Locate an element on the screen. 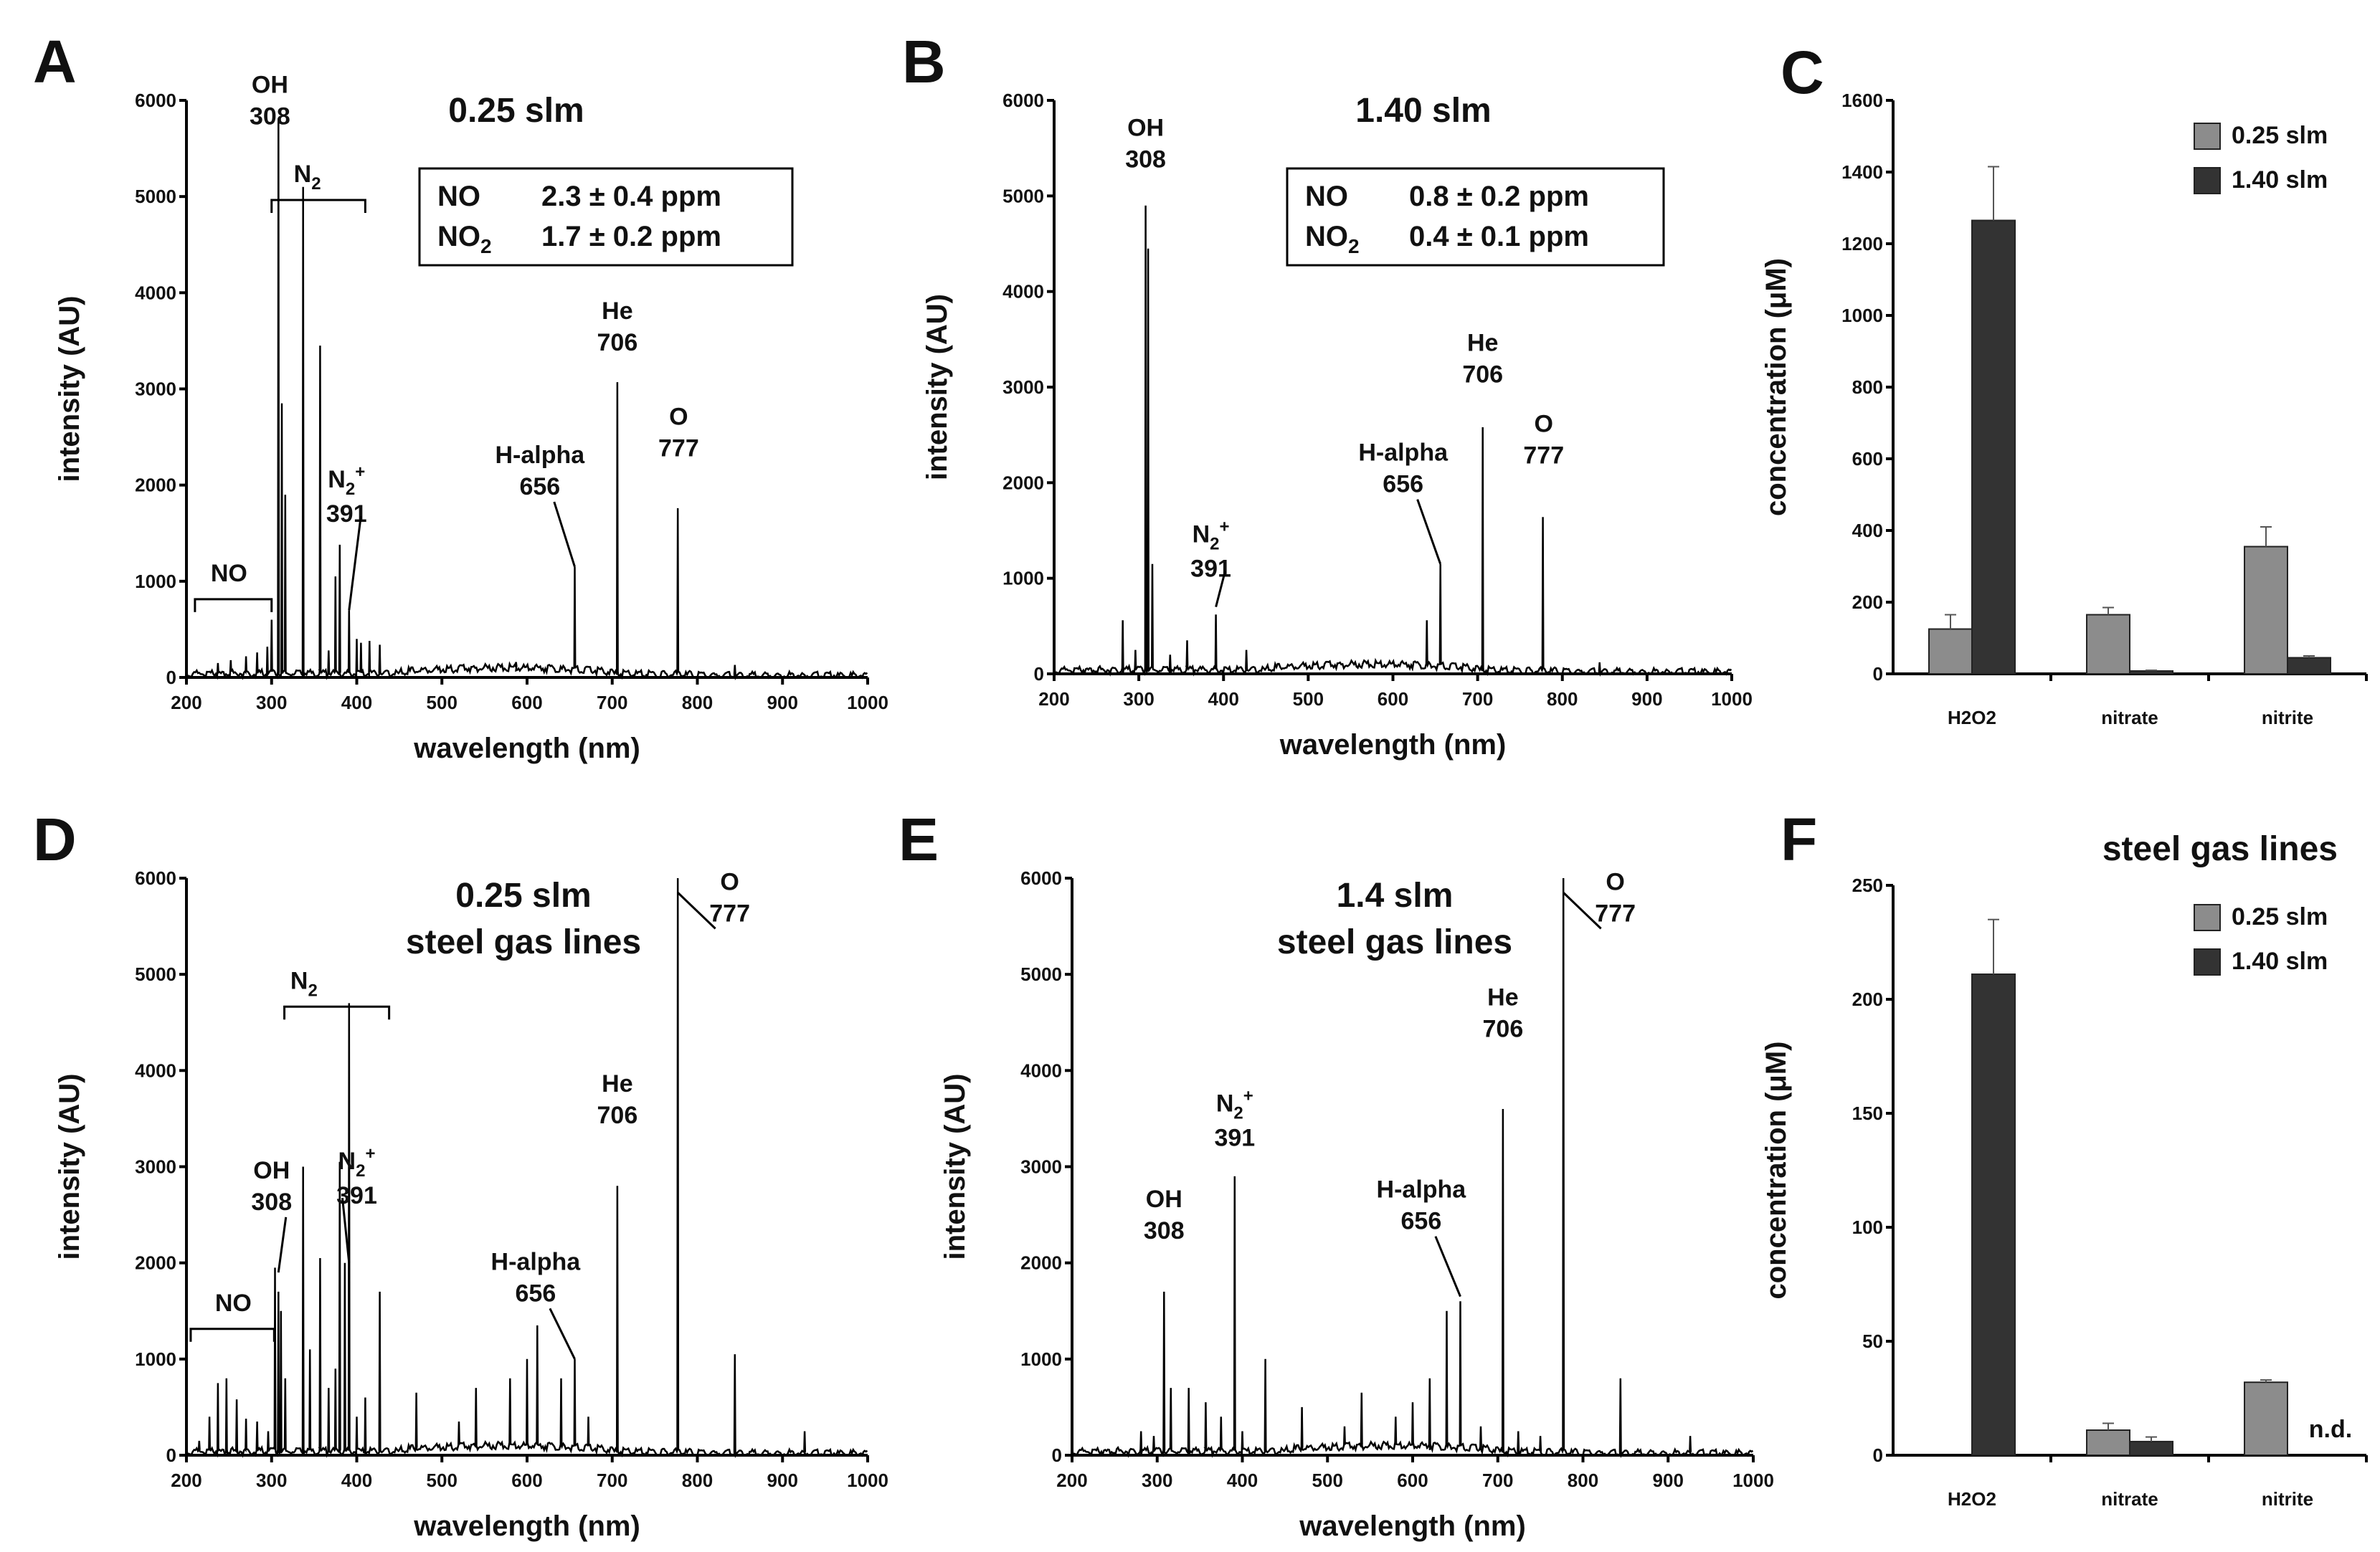 Image resolution: width=2380 pixels, height=1552 pixels. x-axis-label: wavelength (nm) is located at coordinates (526, 1526).